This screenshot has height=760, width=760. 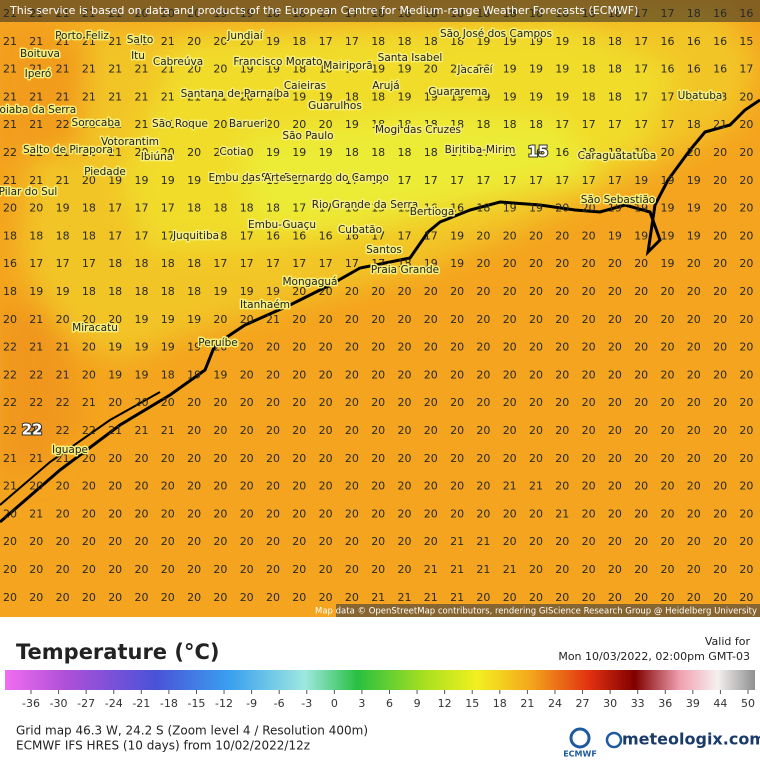 What do you see at coordinates (248, 124) in the screenshot?
I see `city-label: Barueri` at bounding box center [248, 124].